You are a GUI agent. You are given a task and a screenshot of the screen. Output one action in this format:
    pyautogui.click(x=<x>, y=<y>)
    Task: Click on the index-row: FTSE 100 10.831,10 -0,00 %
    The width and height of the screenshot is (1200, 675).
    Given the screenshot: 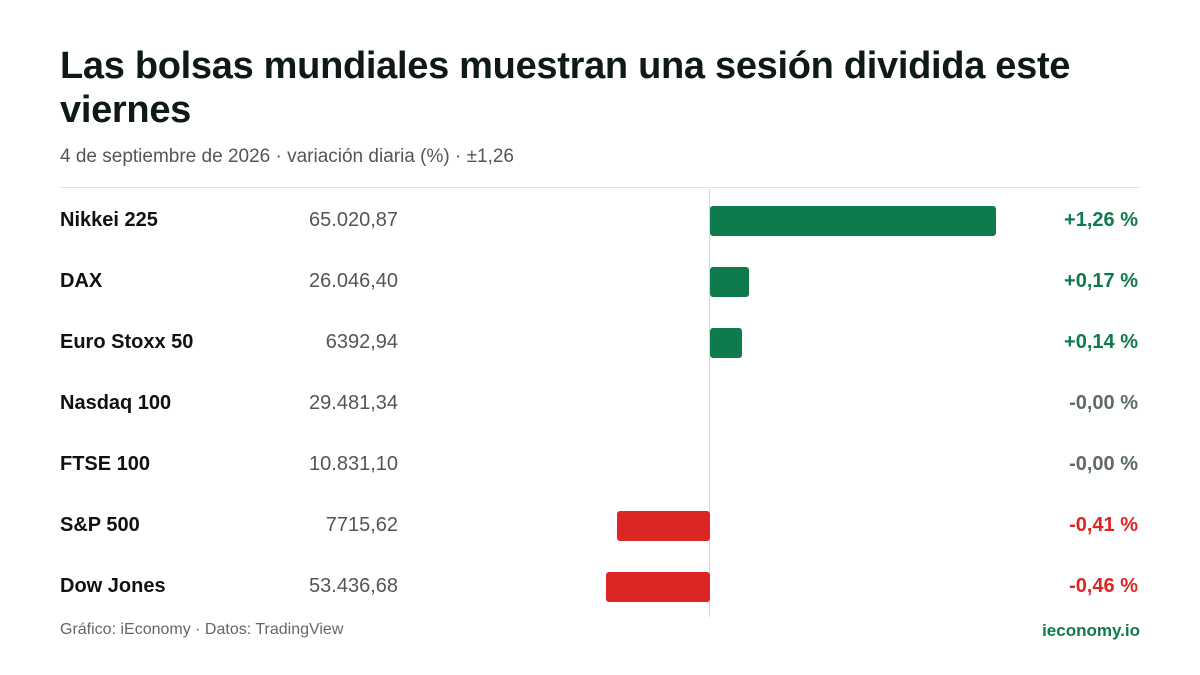 What is the action you would take?
    pyautogui.click(x=600, y=464)
    